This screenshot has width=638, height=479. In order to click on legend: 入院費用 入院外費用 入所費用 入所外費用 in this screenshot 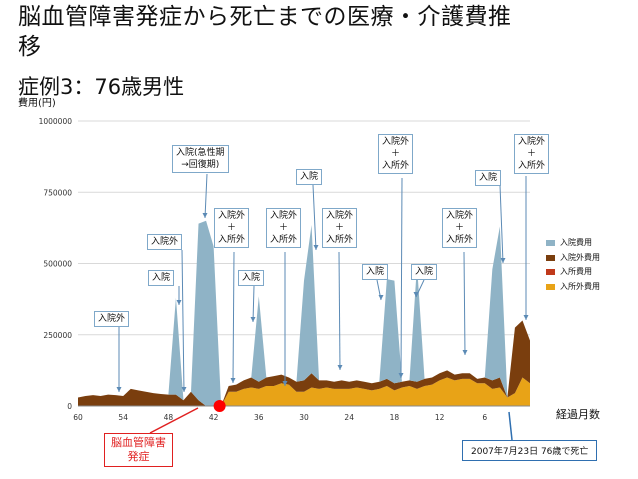, I will do `click(573, 265)`.